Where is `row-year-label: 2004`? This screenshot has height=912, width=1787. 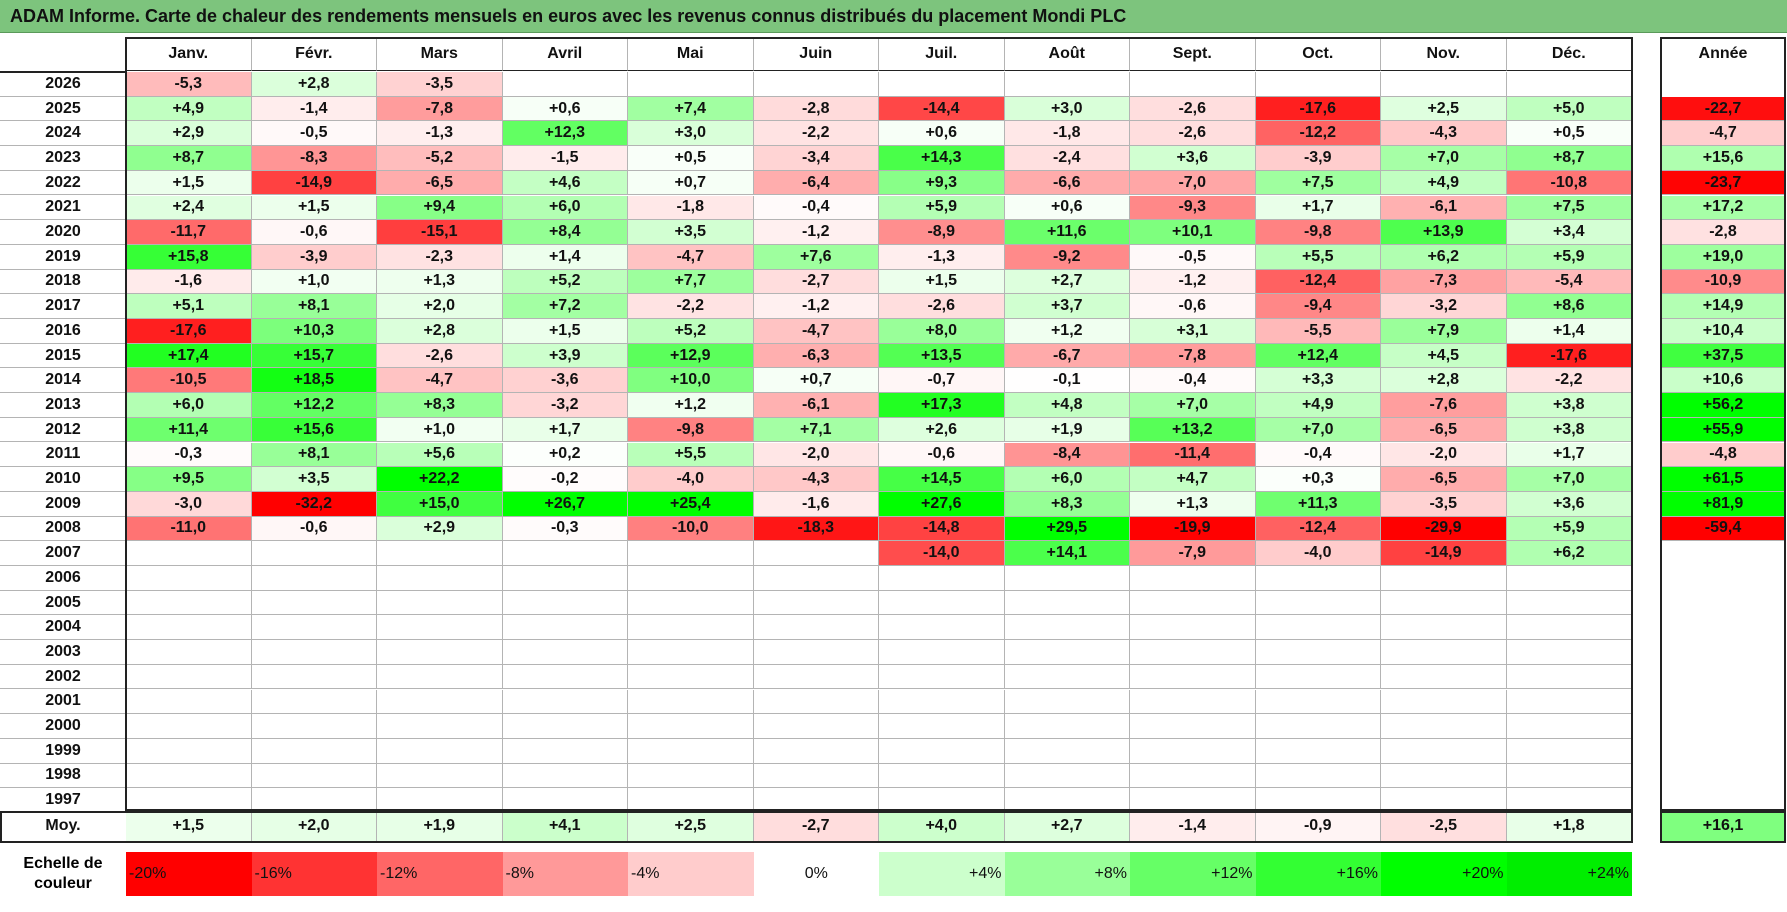
row-year-label: 2004 is located at coordinates (63, 628).